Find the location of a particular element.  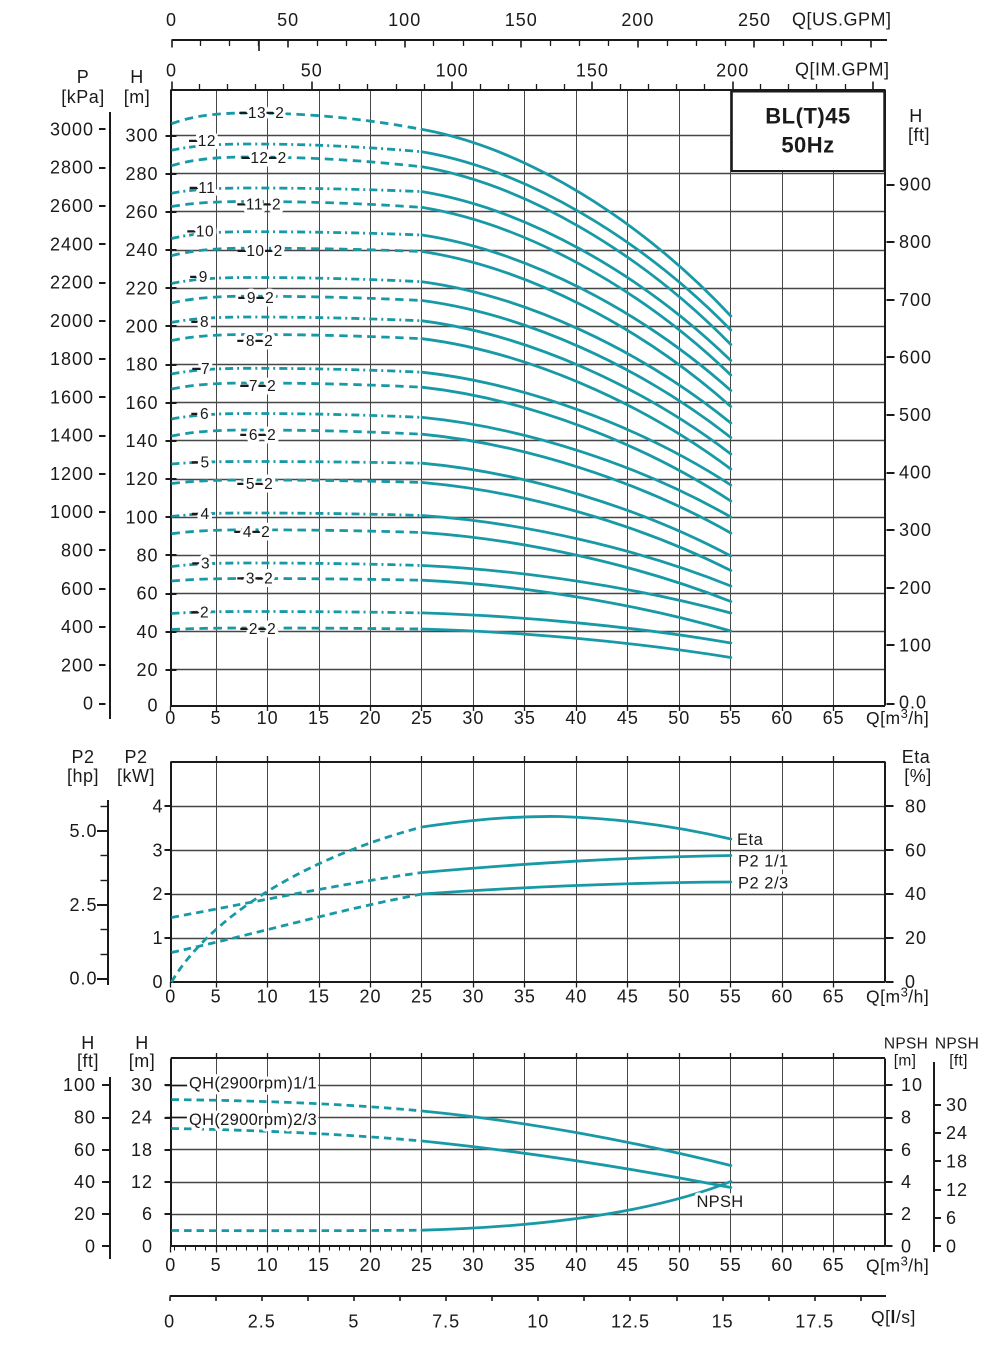

svg-text: Q[l/s] is located at coordinates (893, 1317).